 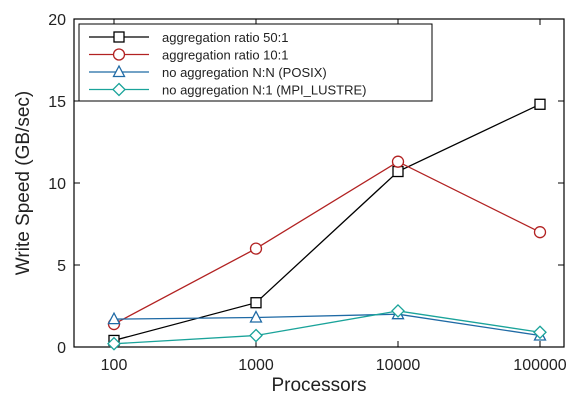 What do you see at coordinates (225, 55) in the screenshot?
I see `legend-label: aggregation ratio 10:1` at bounding box center [225, 55].